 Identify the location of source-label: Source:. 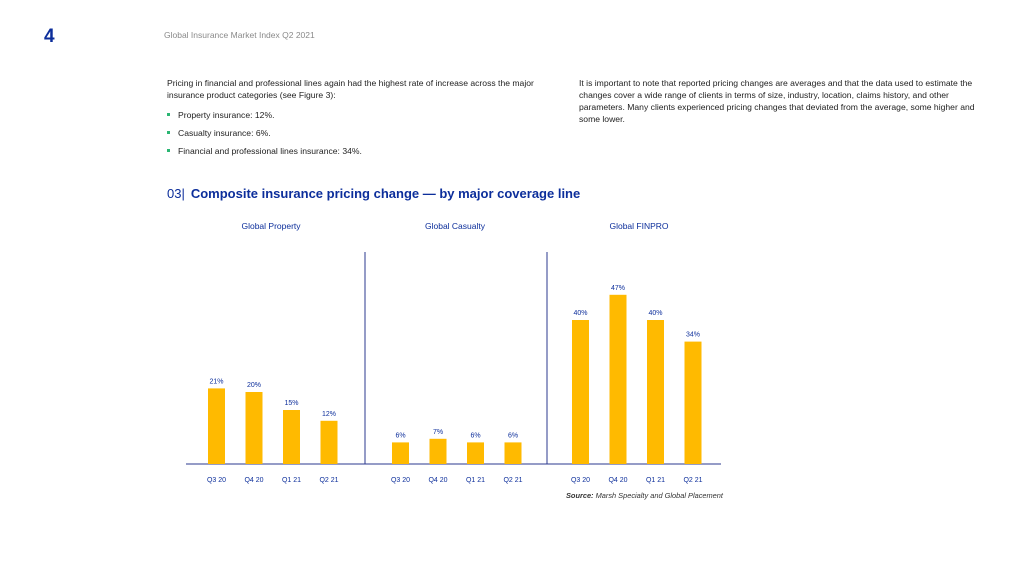
(580, 495).